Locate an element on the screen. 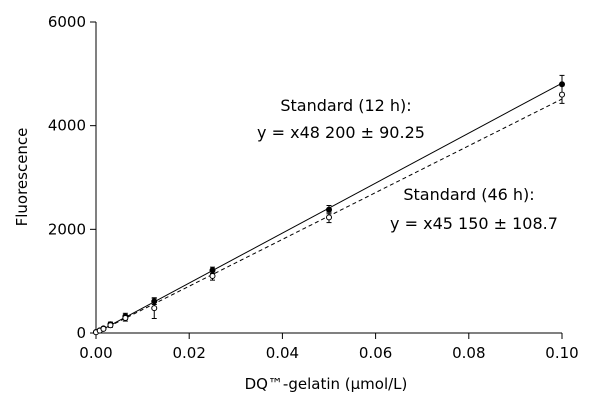 This screenshot has width=590, height=406. x-tick-label: 0.00 is located at coordinates (95, 353).